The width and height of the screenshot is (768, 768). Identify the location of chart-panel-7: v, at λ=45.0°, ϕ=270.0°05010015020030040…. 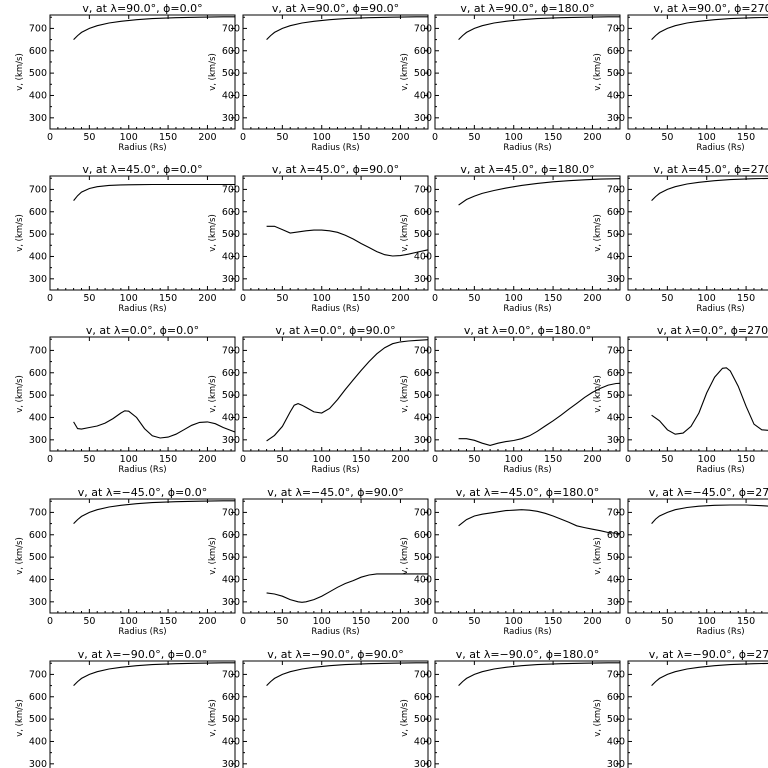
(680, 238).